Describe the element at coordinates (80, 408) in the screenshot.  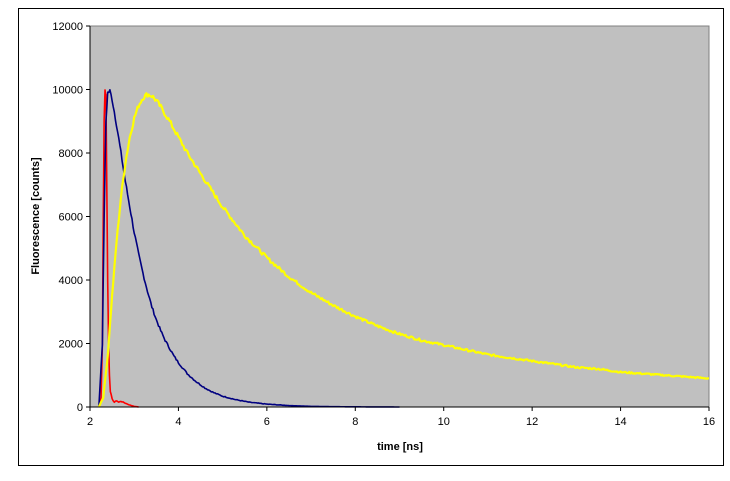
I see `y-tick-label: 0` at that location.